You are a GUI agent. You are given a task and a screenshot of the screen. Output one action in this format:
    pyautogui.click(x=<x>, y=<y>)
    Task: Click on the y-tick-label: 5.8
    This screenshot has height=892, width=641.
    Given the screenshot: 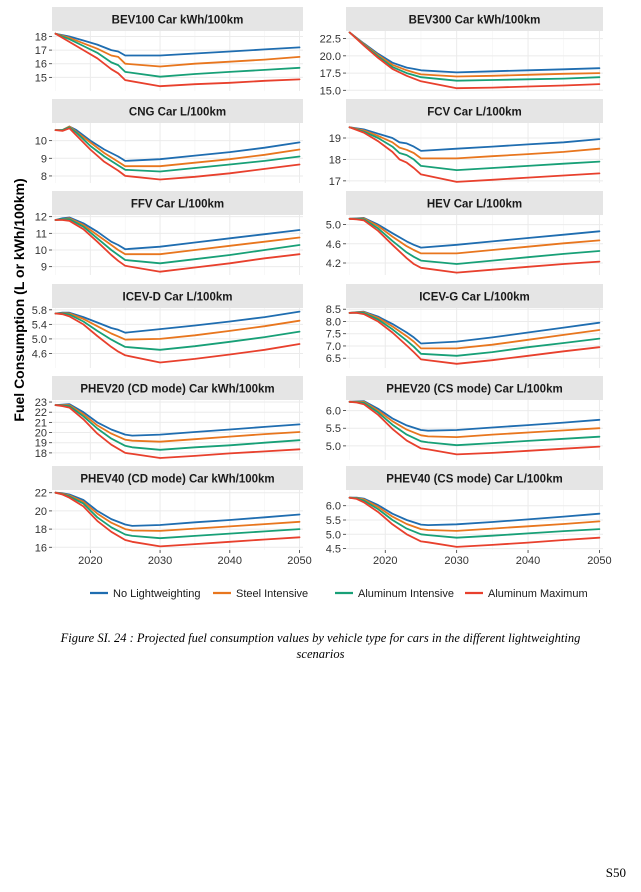 What is the action you would take?
    pyautogui.click(x=39, y=311)
    